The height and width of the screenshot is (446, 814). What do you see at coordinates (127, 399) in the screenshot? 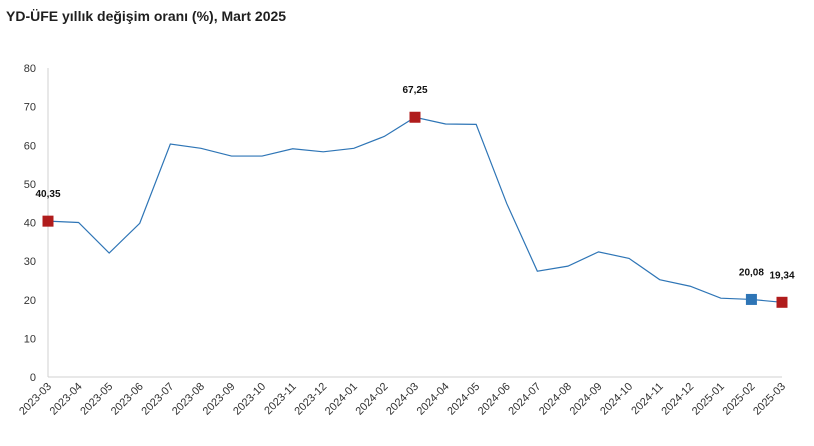
I see `x-tick-label: 2023-06` at bounding box center [127, 399].